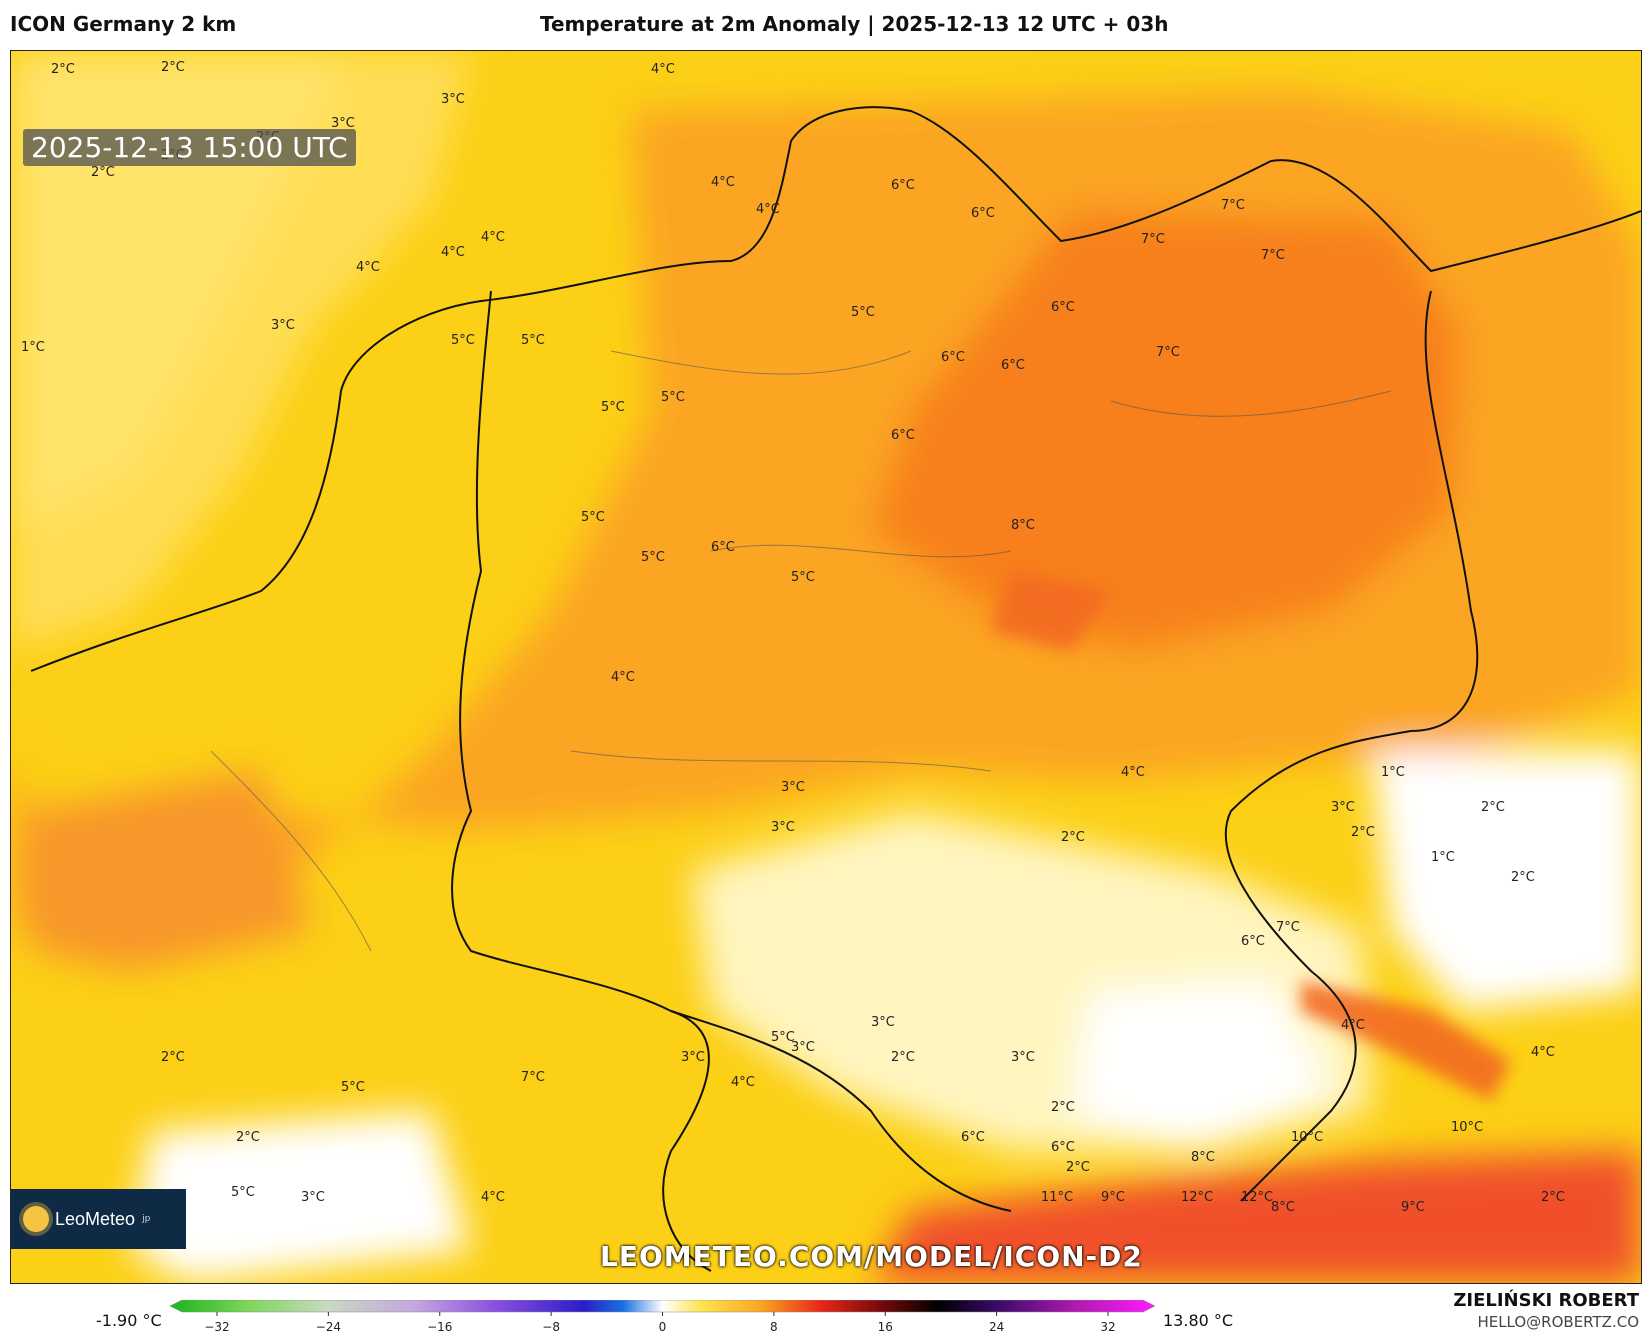  Describe the element at coordinates (996, 1327) in the screenshot. I see `colorbar-tick-label: 24` at that location.